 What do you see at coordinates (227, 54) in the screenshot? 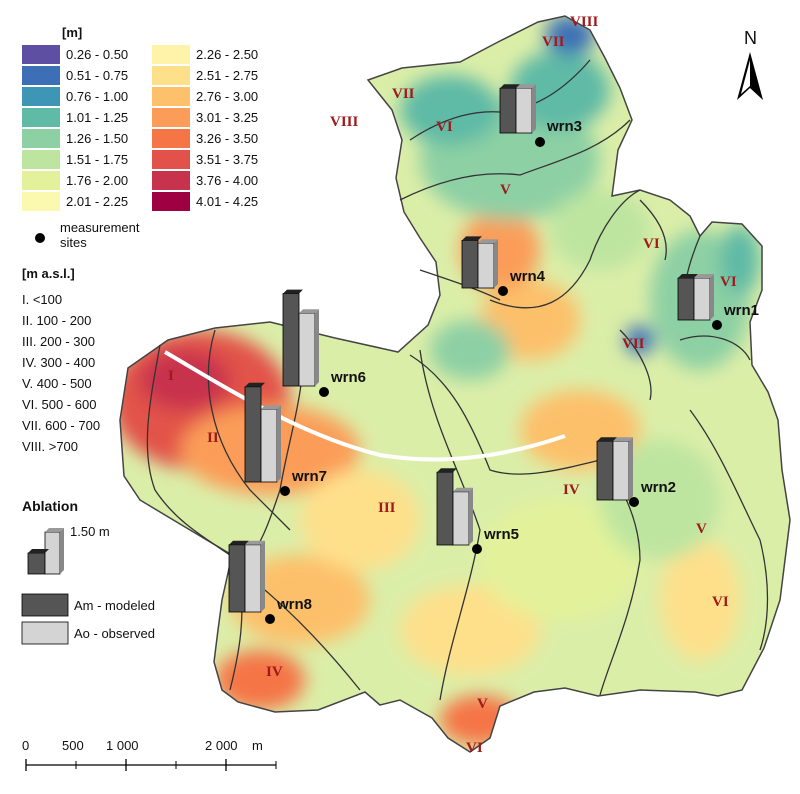
I see `legend-class-label: 2.26 - 2.50` at bounding box center [227, 54].